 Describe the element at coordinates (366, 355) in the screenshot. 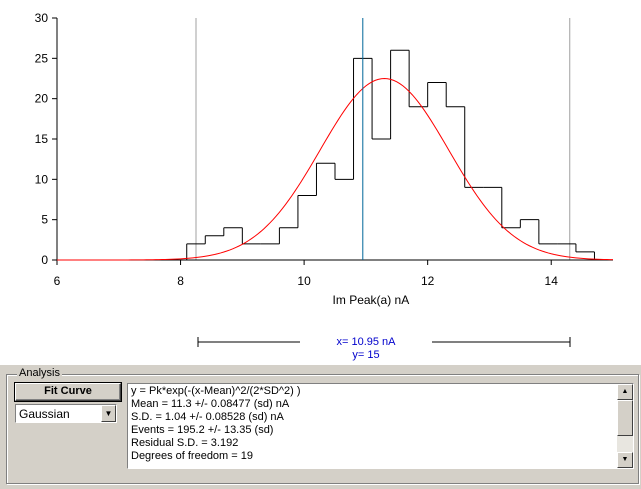

I see `cursor-y-readout: y= 15` at that location.